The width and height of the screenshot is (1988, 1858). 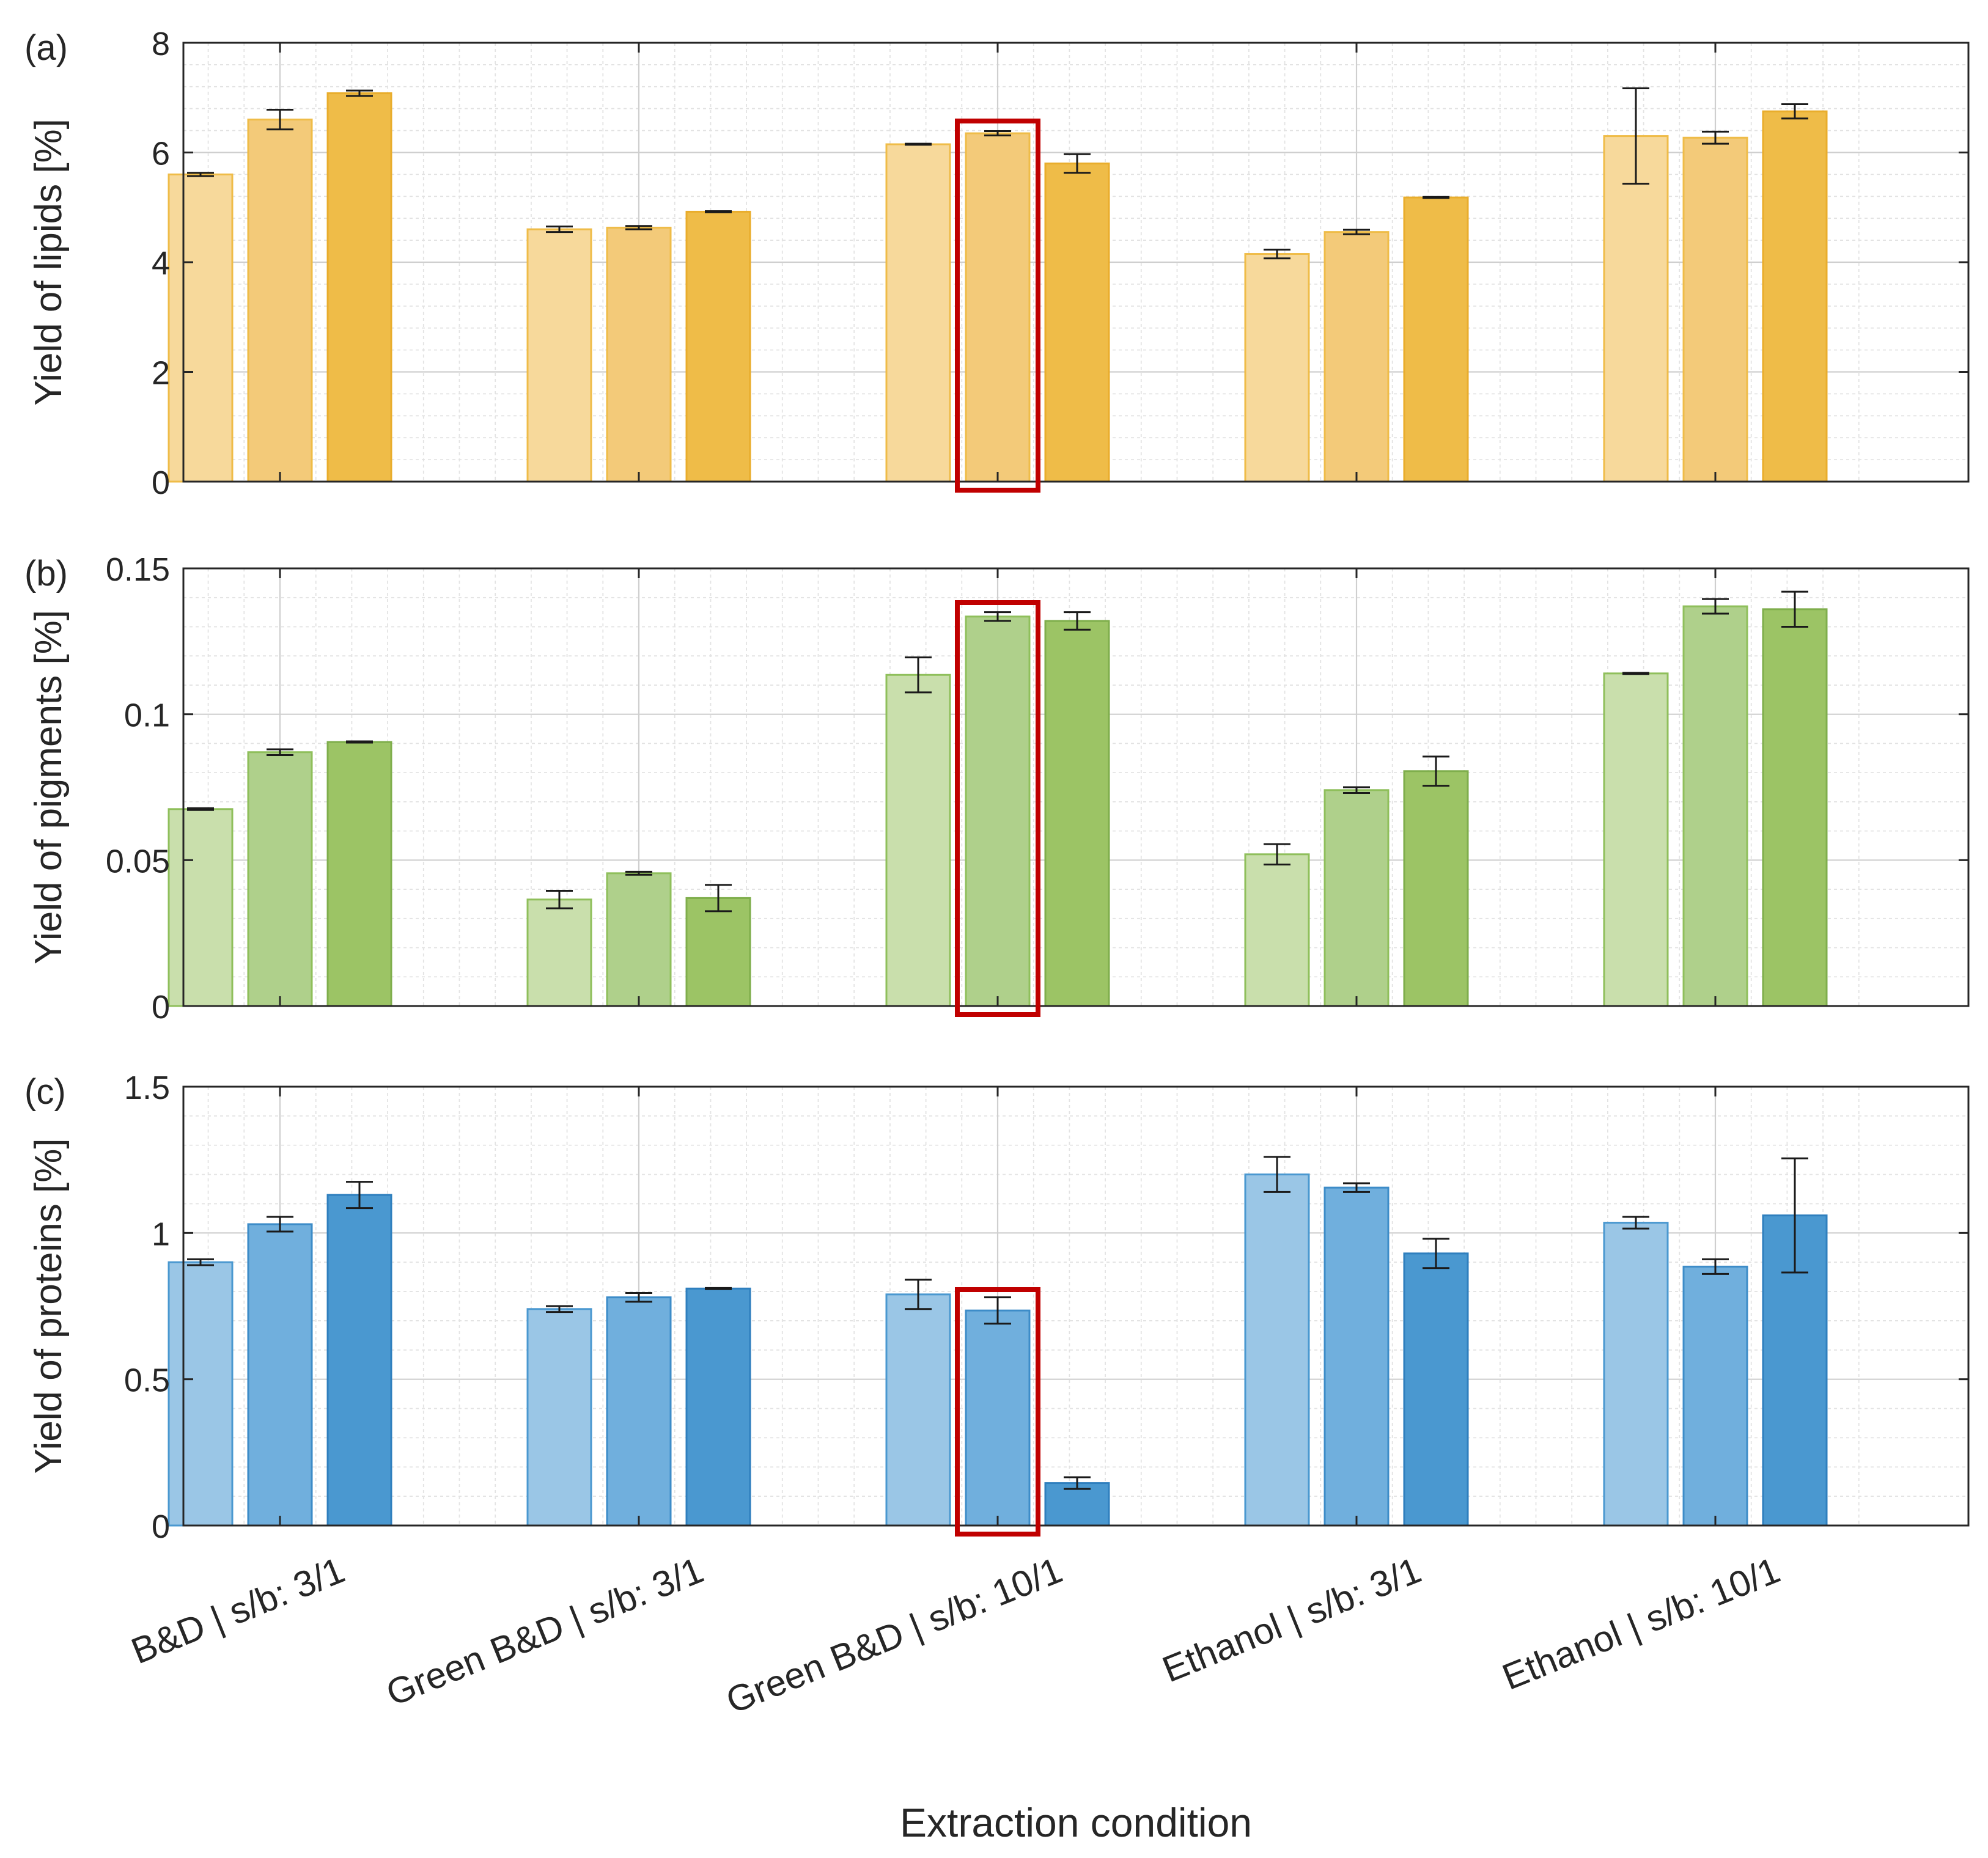 What do you see at coordinates (161, 1234) in the screenshot?
I see `y-tick-label: 1` at bounding box center [161, 1234].